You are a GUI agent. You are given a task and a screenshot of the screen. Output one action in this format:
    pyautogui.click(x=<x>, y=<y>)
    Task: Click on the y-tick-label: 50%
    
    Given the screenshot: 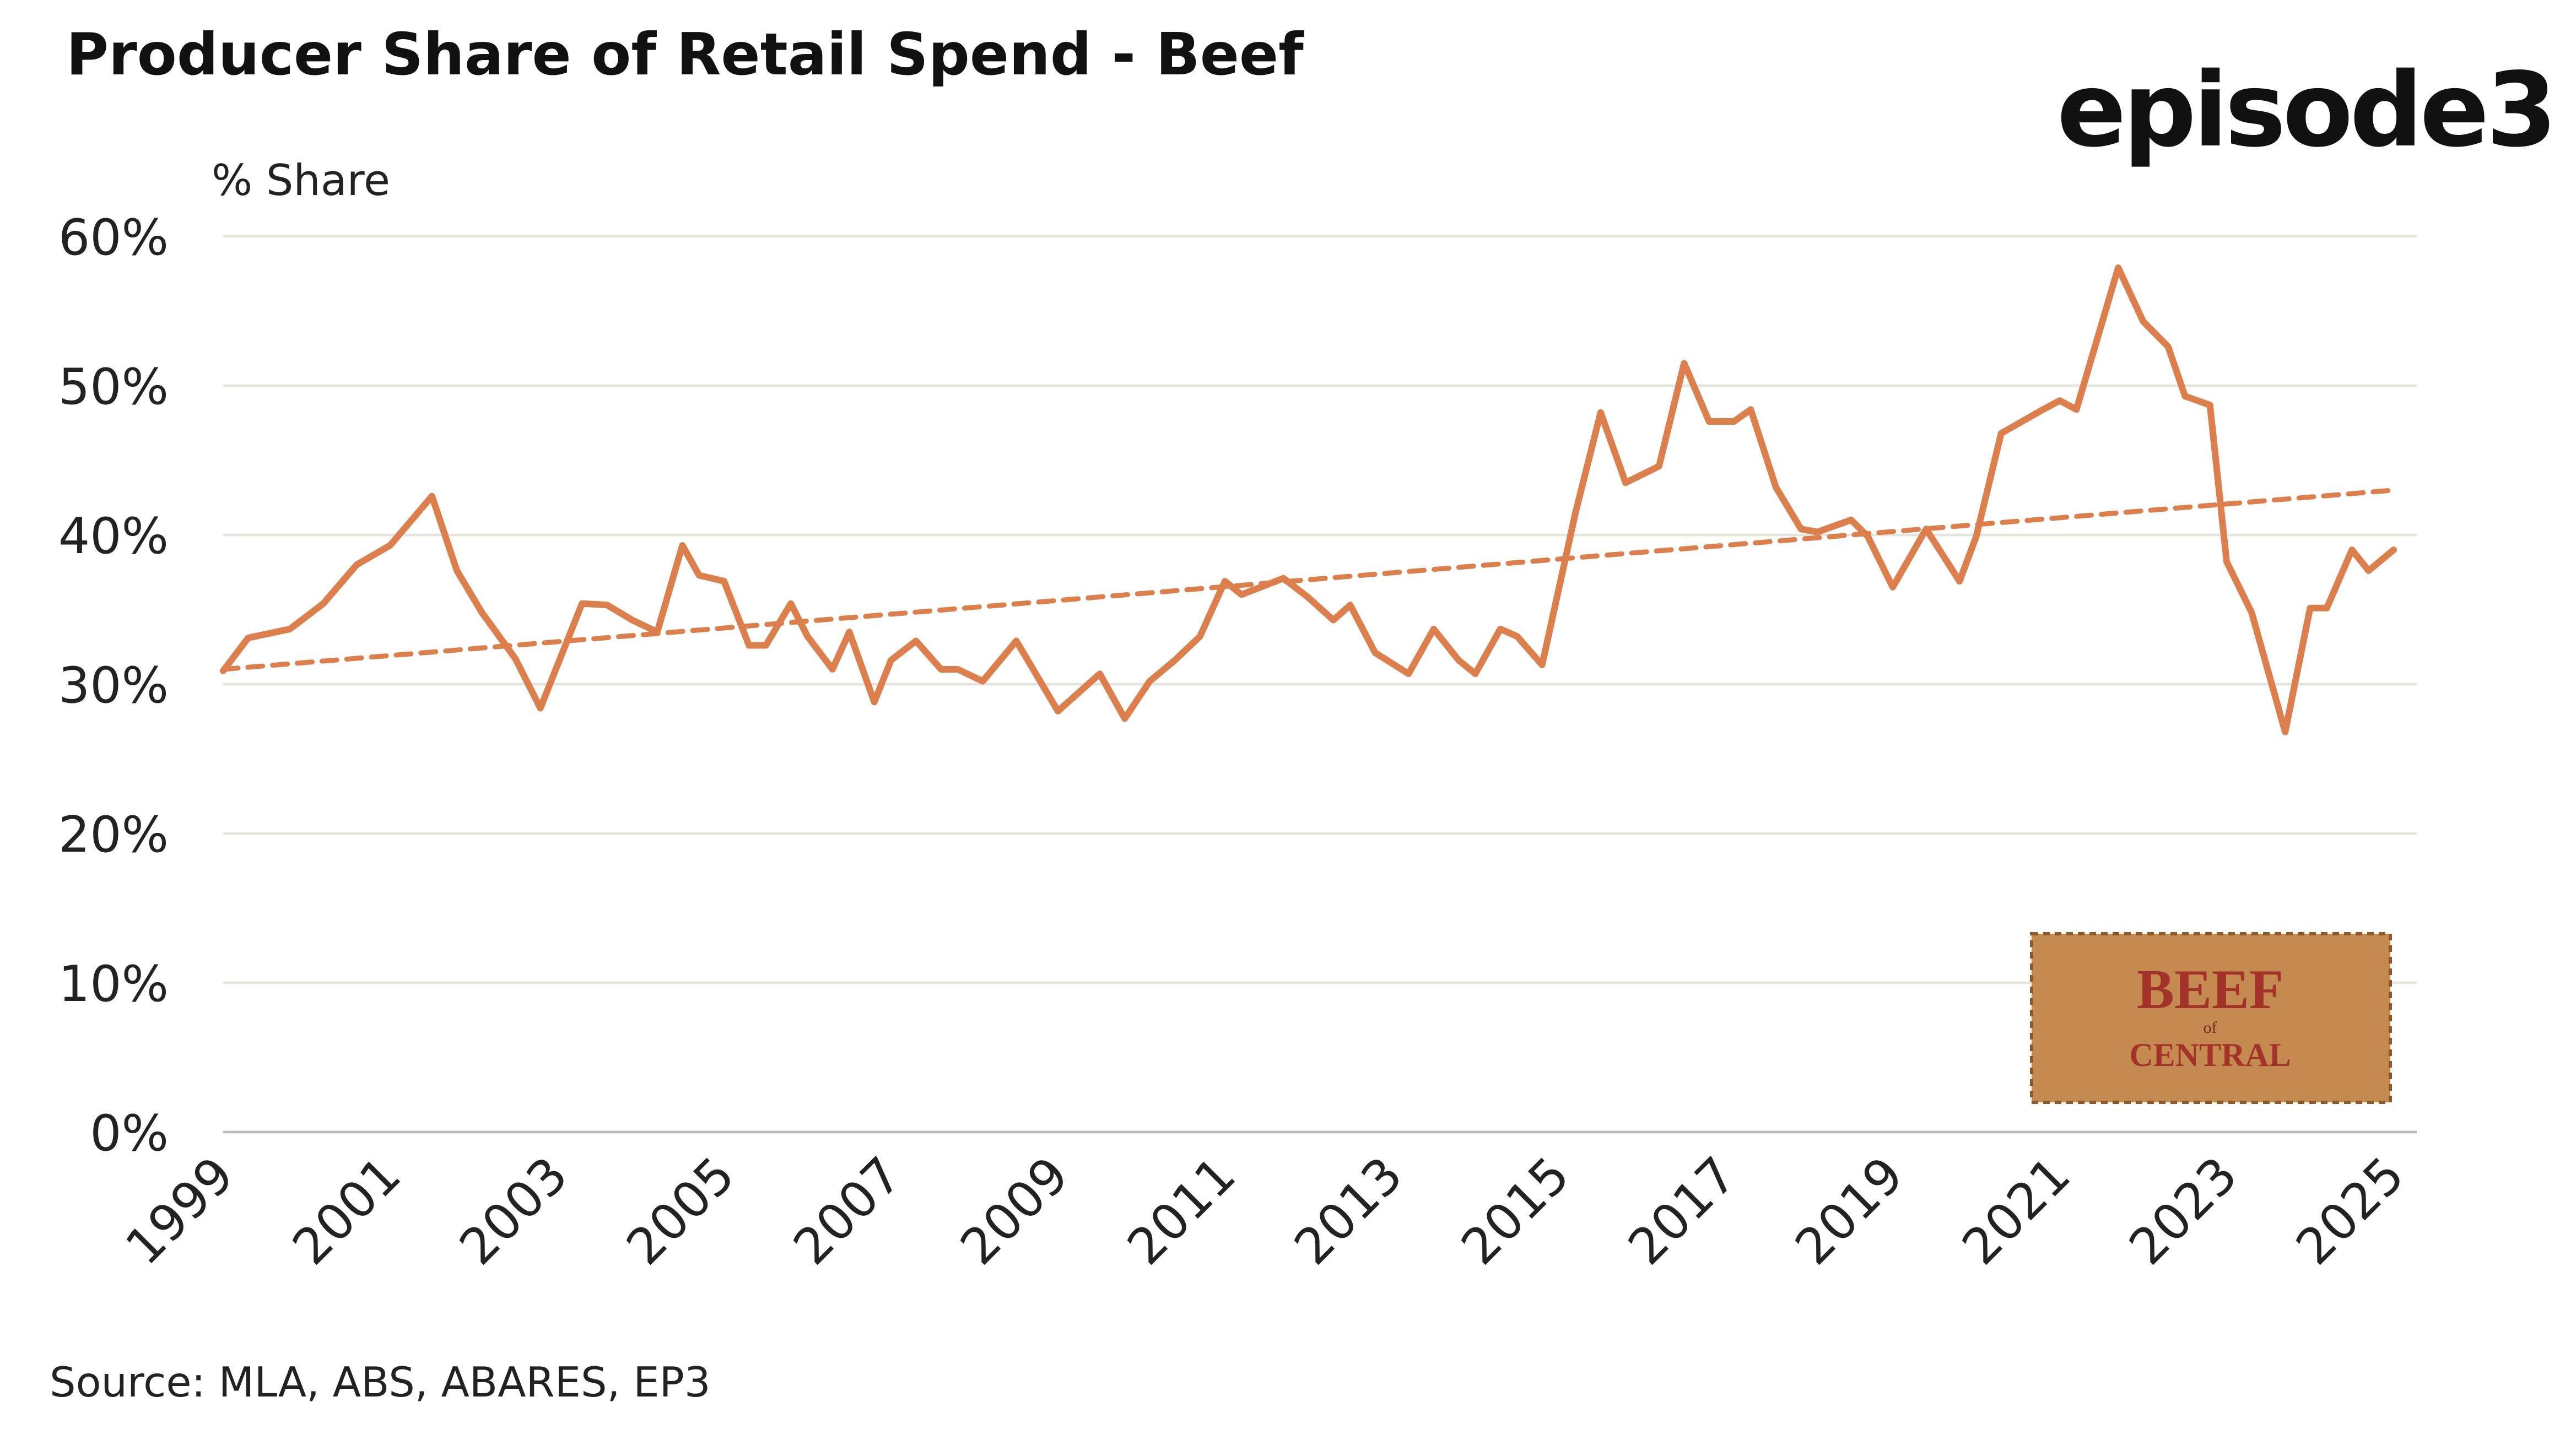 What is the action you would take?
    pyautogui.click(x=113, y=387)
    